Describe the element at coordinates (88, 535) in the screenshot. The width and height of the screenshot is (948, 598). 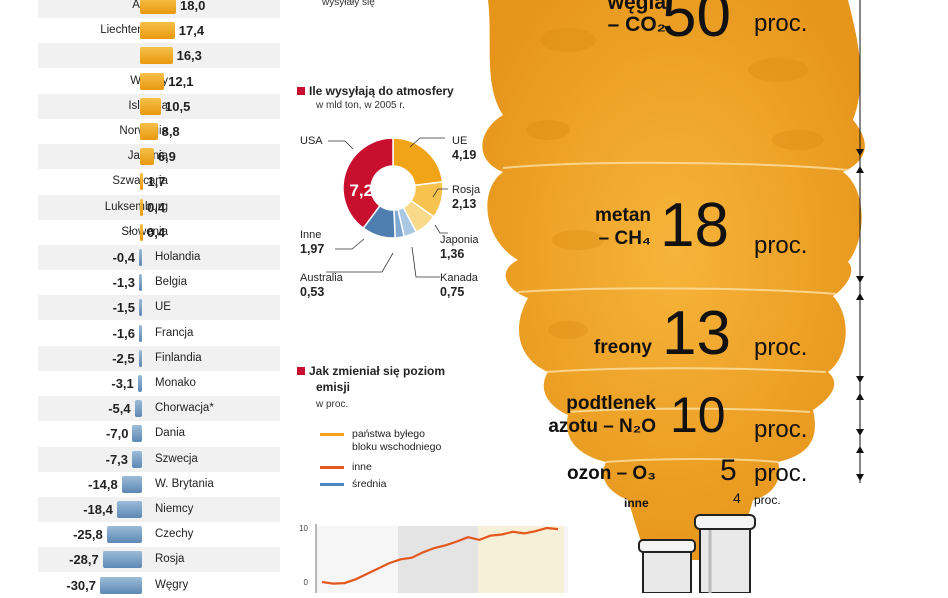
I see `ranking-value: -25,8` at that location.